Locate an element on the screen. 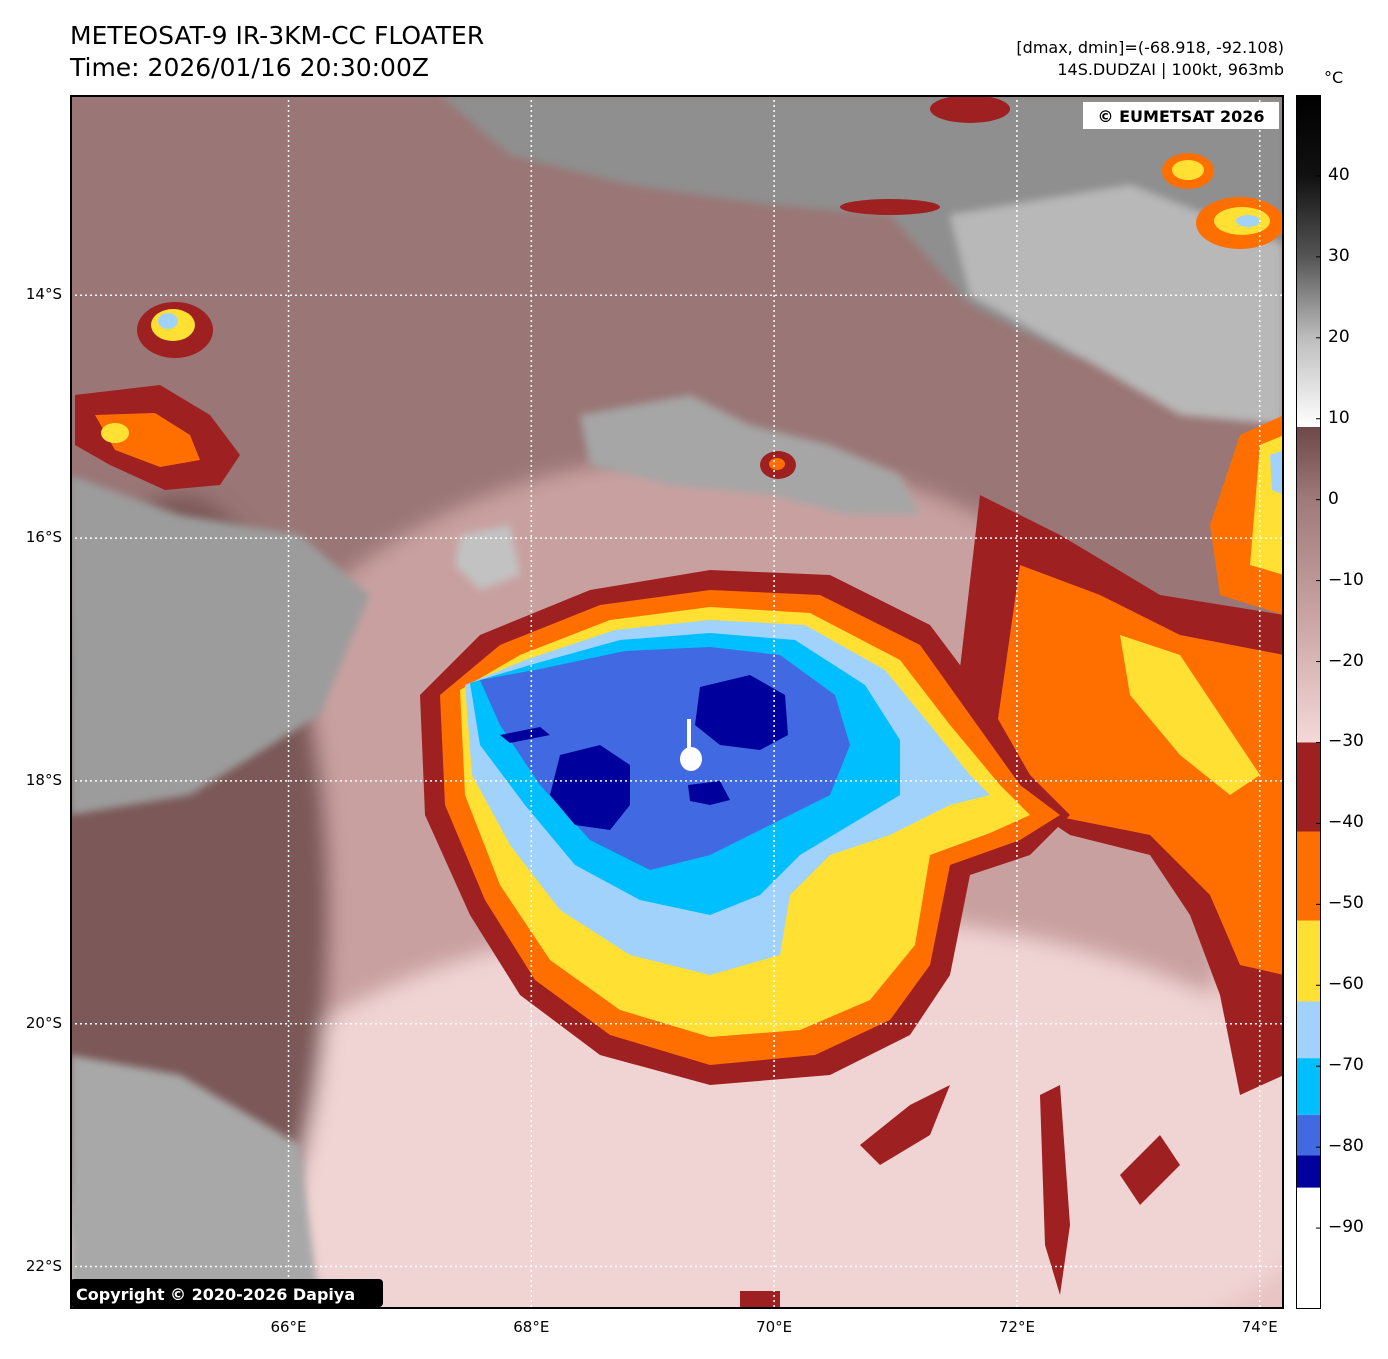 The width and height of the screenshot is (1388, 1359). lat-tick-label-1: 16°S is located at coordinates (43, 537).